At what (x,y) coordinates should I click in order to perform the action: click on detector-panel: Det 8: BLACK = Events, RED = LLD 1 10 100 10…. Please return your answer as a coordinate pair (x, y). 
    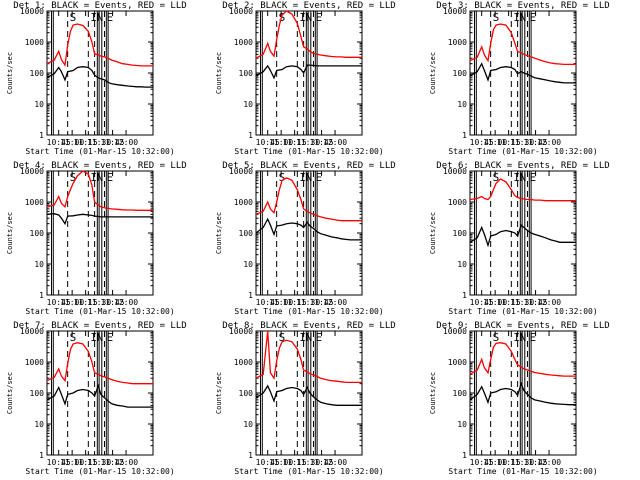
    Looking at the image, I should click on (305, 398).